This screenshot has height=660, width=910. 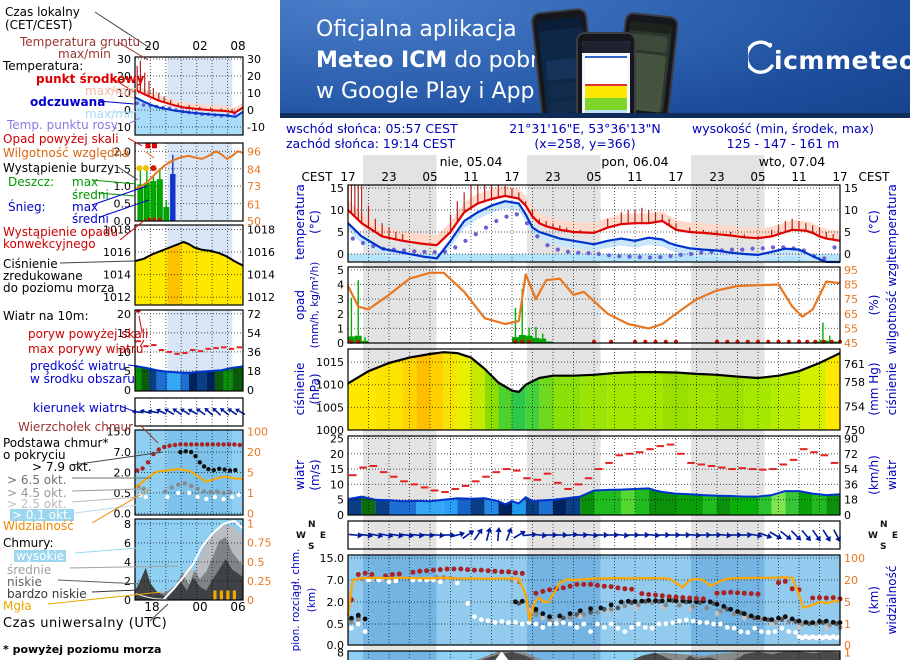 I want to click on axis-title-opad-left: opad, so click(x=300, y=305).